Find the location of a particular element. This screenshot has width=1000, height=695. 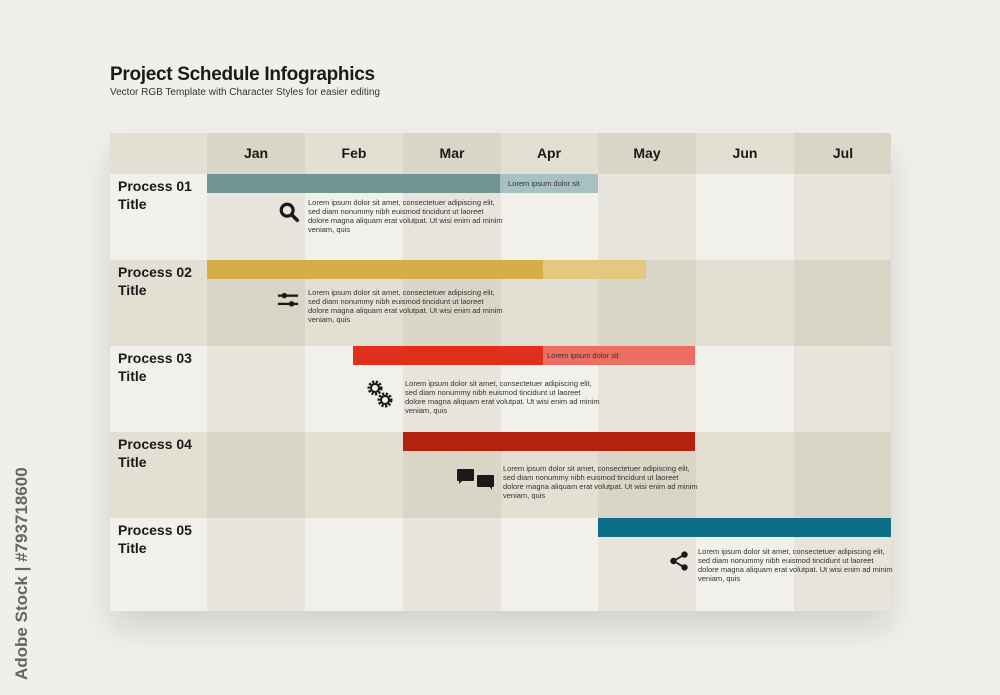

month-label: Jun is located at coordinates (745, 153).